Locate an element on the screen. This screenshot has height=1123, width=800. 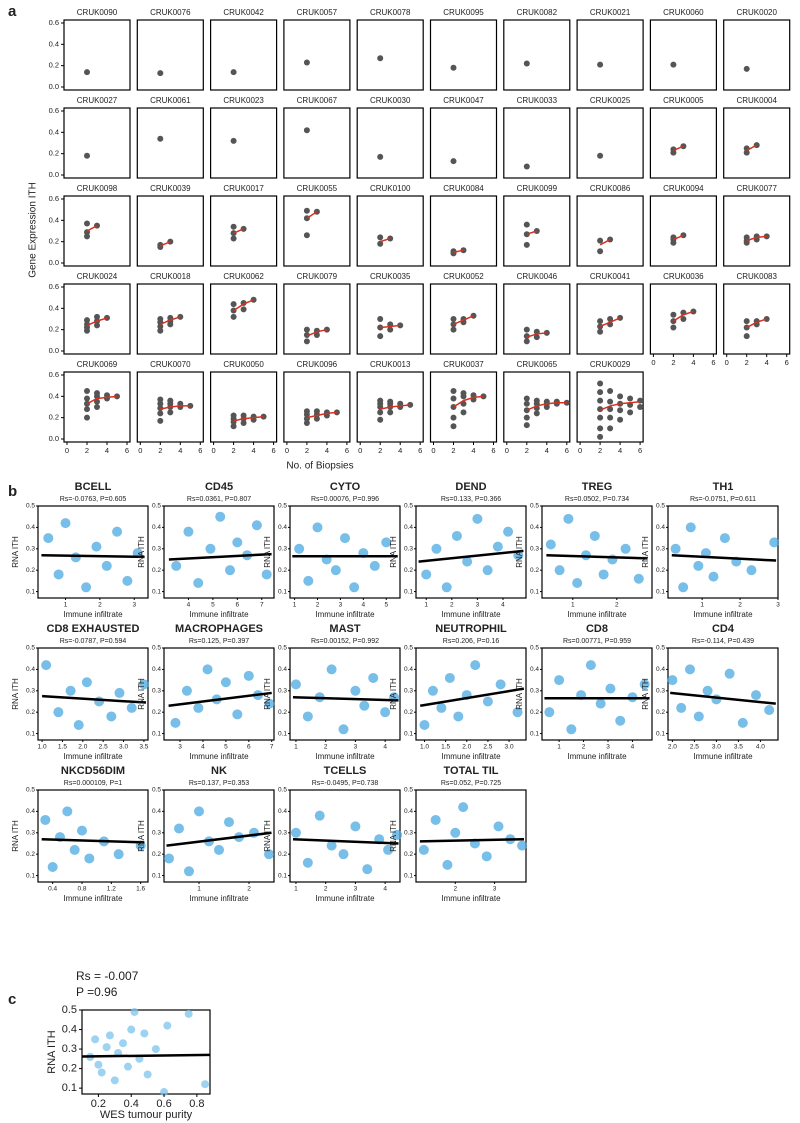
panel-title: CD8 is located at coordinates (597, 629).